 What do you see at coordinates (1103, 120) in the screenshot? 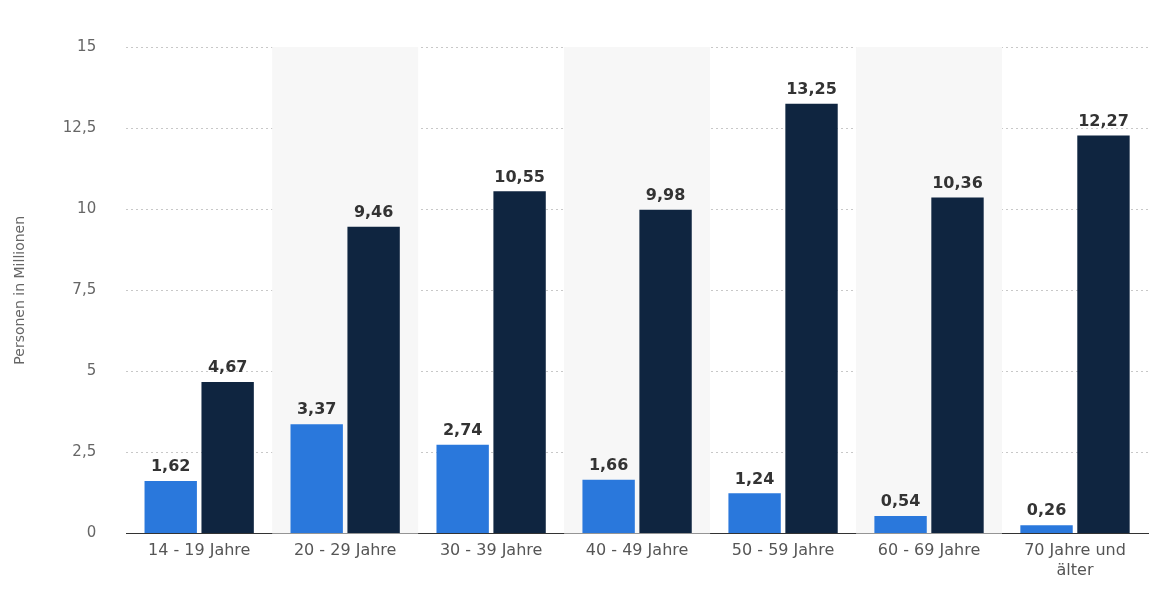
I see `data-label: 12,27` at bounding box center [1103, 120].